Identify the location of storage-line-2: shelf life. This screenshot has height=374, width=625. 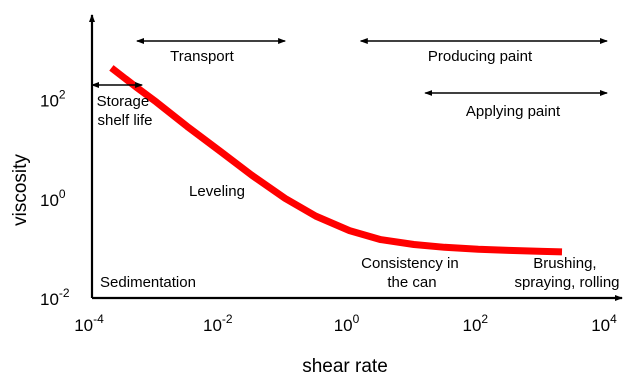
(124, 120).